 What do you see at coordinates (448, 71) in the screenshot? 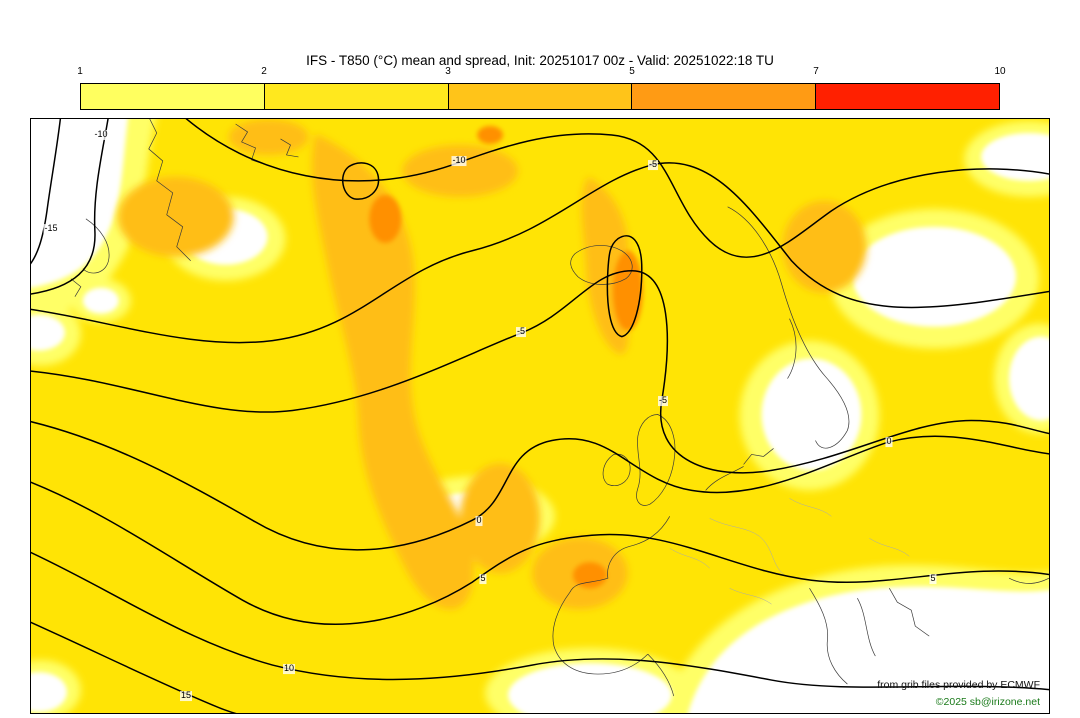
I see `colorbar-tick: 3` at bounding box center [448, 71].